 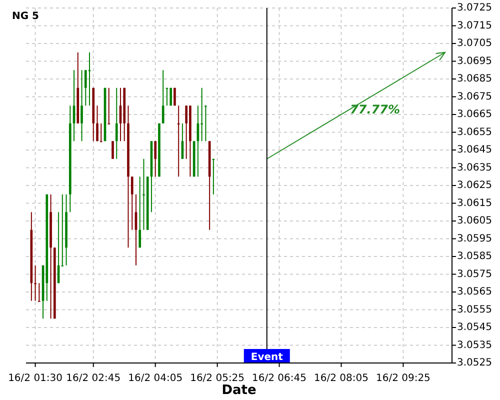 I want to click on y-tick-label: 3.0605, so click(x=474, y=221).